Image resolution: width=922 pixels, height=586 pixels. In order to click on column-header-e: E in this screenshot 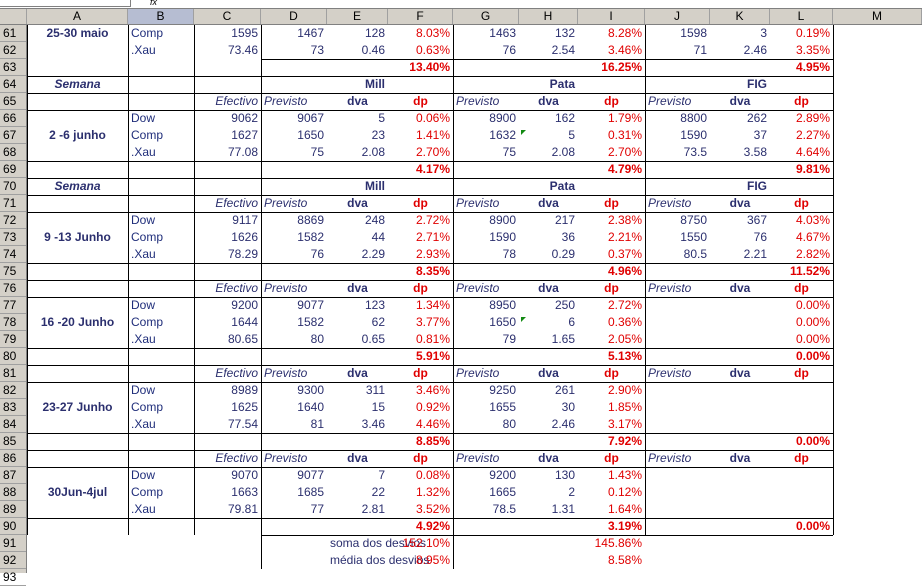, I will do `click(357, 16)`.